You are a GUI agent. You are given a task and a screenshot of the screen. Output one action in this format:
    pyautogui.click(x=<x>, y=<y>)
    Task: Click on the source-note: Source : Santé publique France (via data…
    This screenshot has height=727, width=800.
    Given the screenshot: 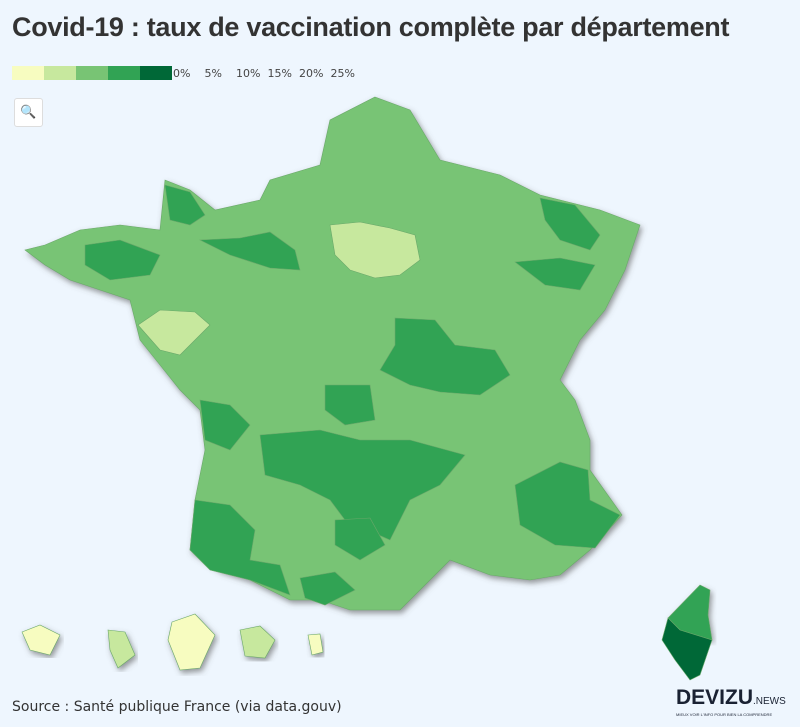 What is the action you would take?
    pyautogui.click(x=177, y=707)
    